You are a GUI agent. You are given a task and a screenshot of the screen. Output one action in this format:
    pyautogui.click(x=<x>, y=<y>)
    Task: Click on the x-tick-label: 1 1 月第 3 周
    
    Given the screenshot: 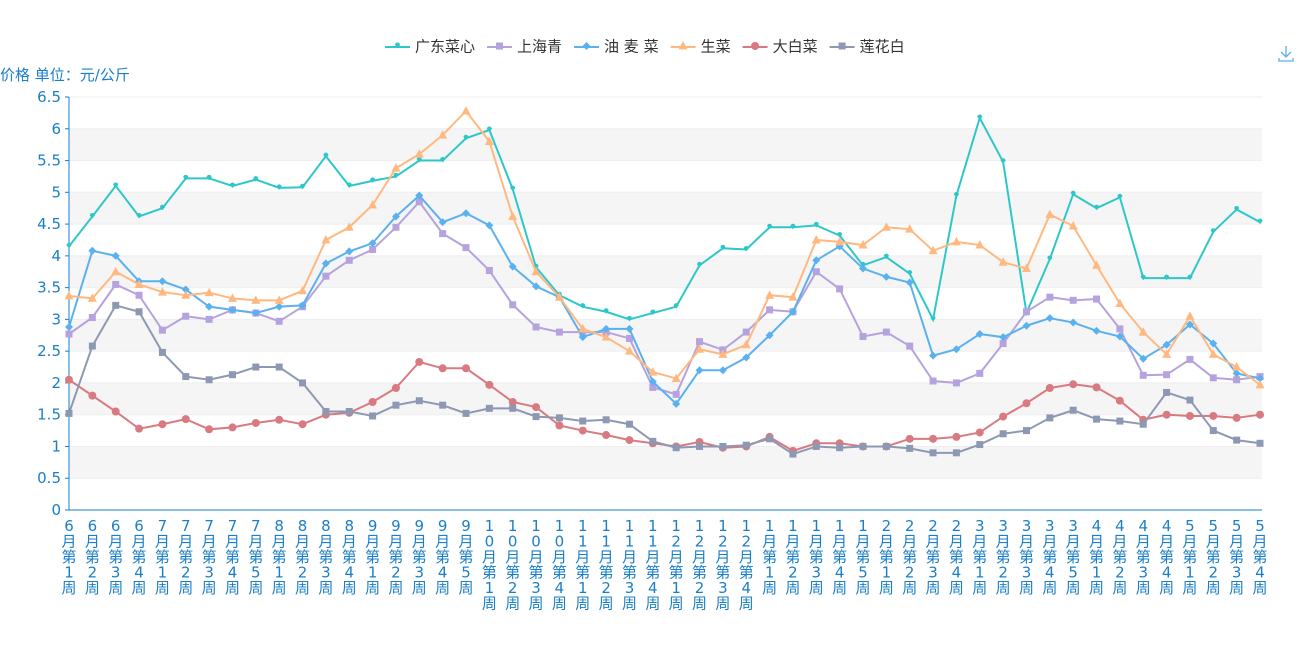 What is the action you would take?
    pyautogui.click(x=629, y=565)
    